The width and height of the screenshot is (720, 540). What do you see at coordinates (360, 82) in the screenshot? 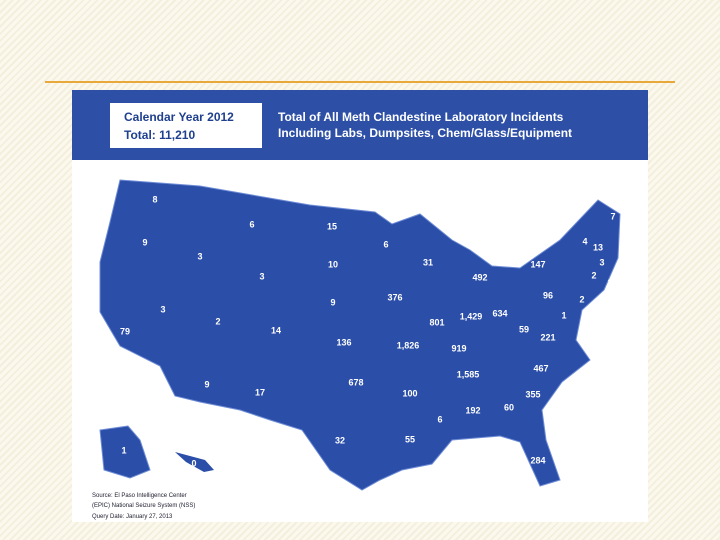
I see `divider` at bounding box center [360, 82].